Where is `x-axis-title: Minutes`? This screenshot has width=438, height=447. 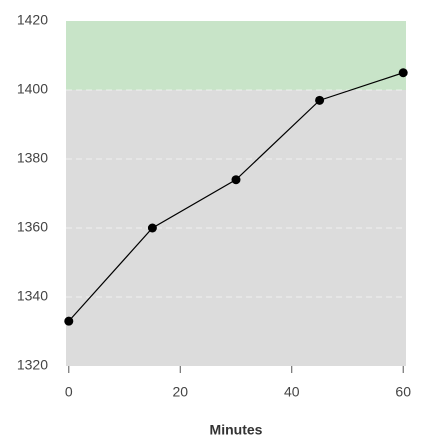
x-axis-title: Minutes is located at coordinates (236, 430).